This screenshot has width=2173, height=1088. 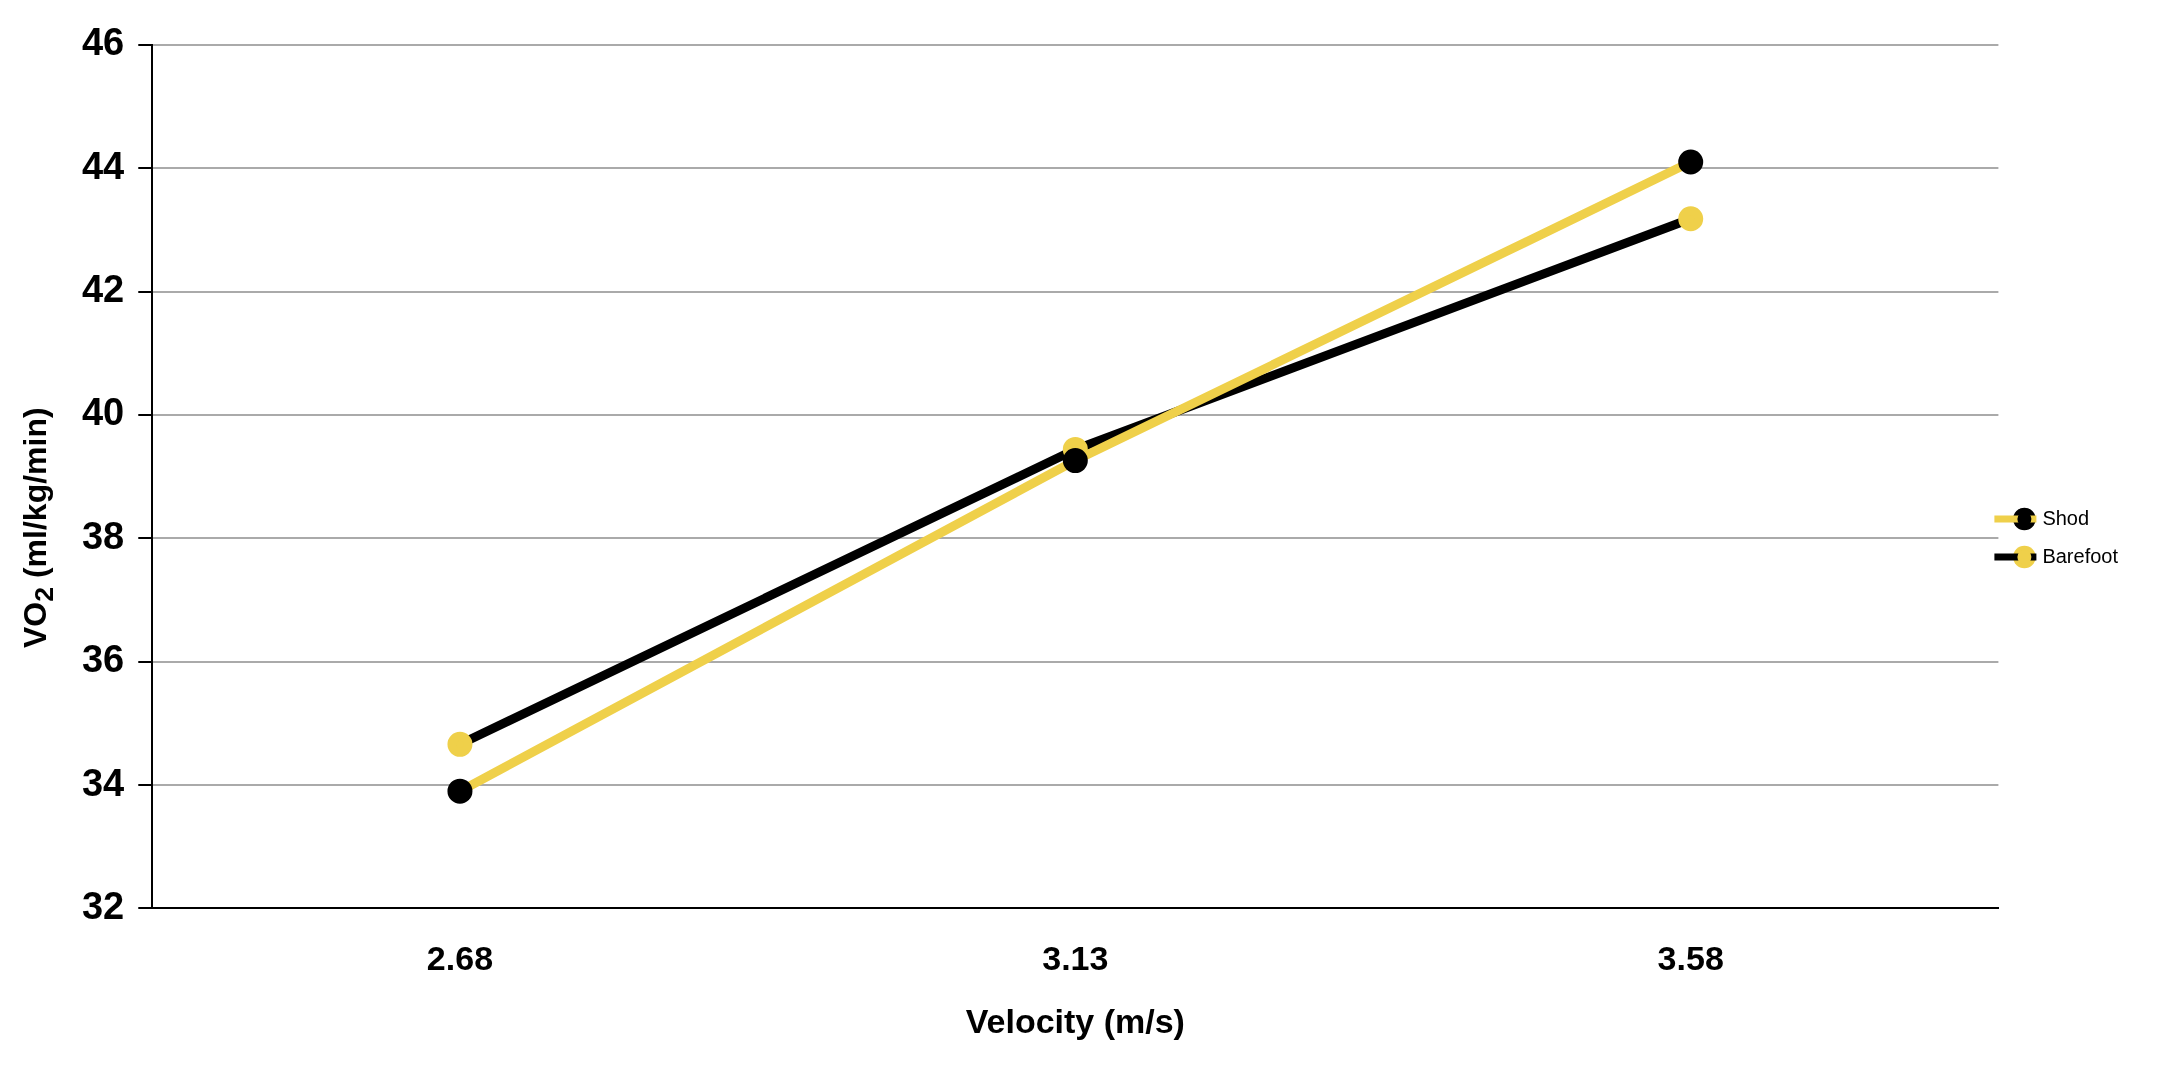 I want to click on y-tick-label: 46, so click(x=103, y=42).